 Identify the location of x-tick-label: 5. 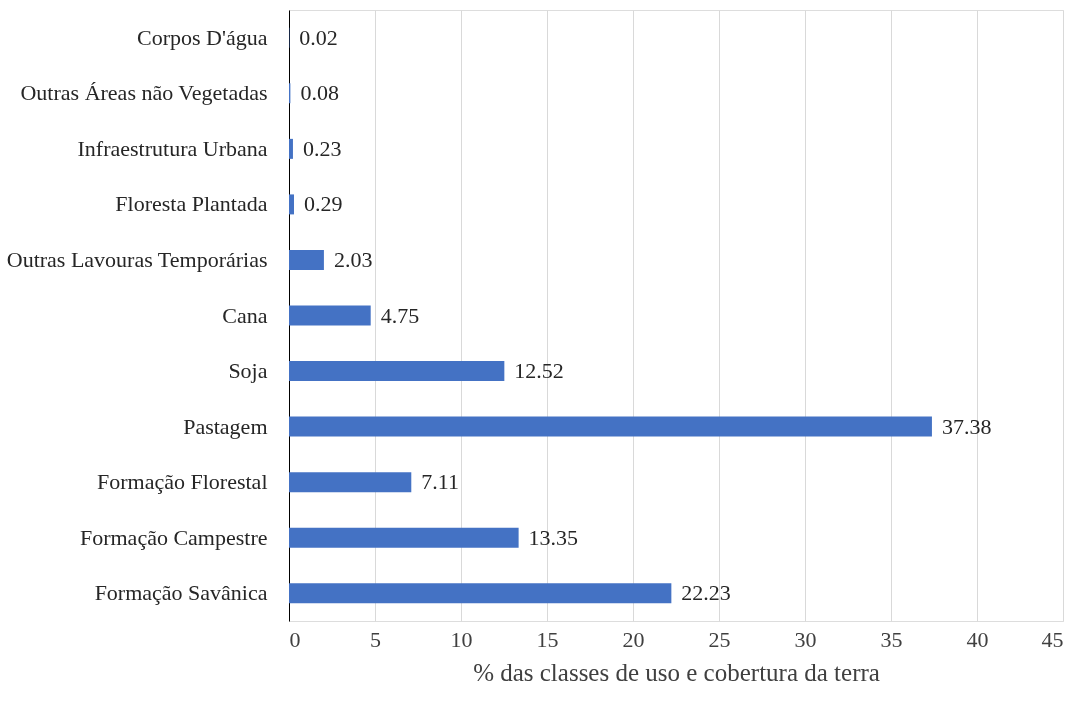
(375, 639).